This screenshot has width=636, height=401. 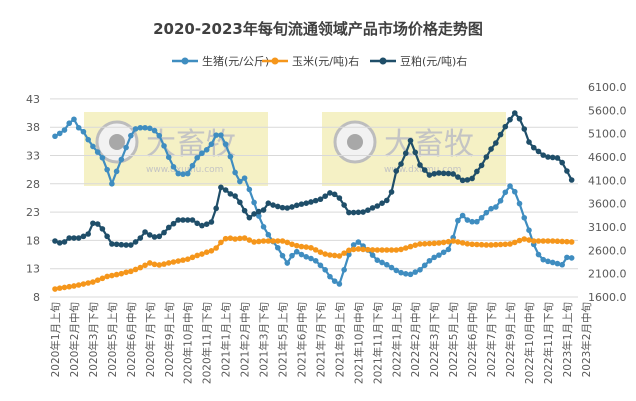 I want to click on left-axis-tick-label: 33, so click(x=33, y=155).